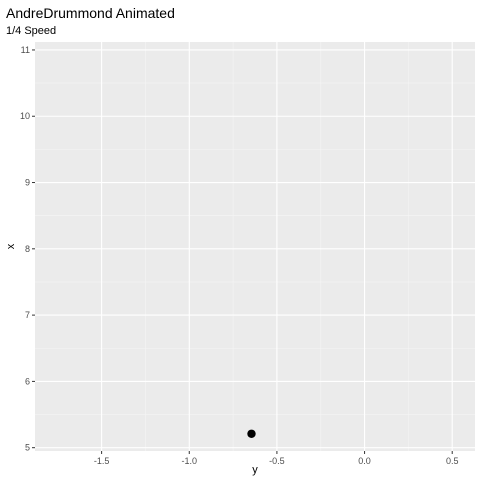 The image size is (480, 480). What do you see at coordinates (27, 183) in the screenshot?
I see `y-tick-label: 9` at bounding box center [27, 183].